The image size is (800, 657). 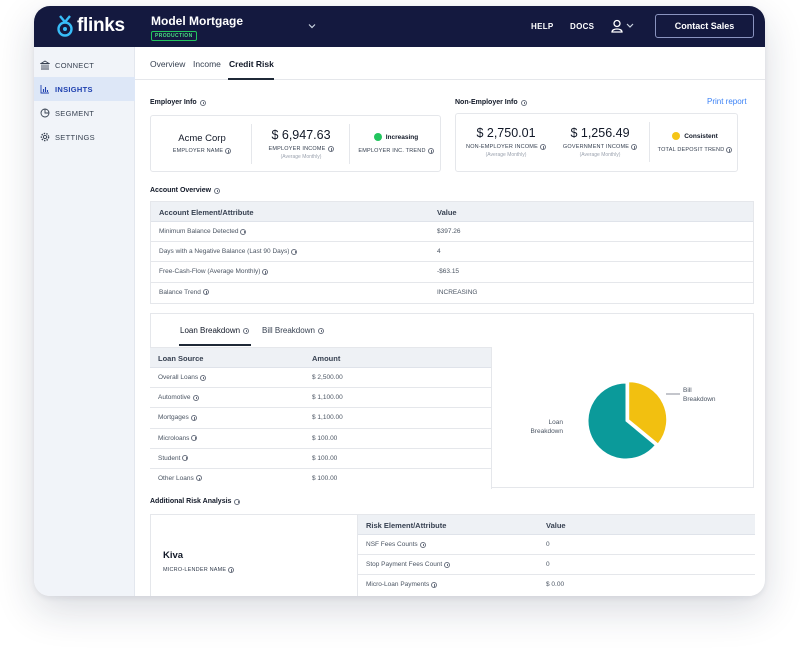 What do you see at coordinates (699, 399) in the screenshot?
I see `label-line: Breakdown` at bounding box center [699, 399].